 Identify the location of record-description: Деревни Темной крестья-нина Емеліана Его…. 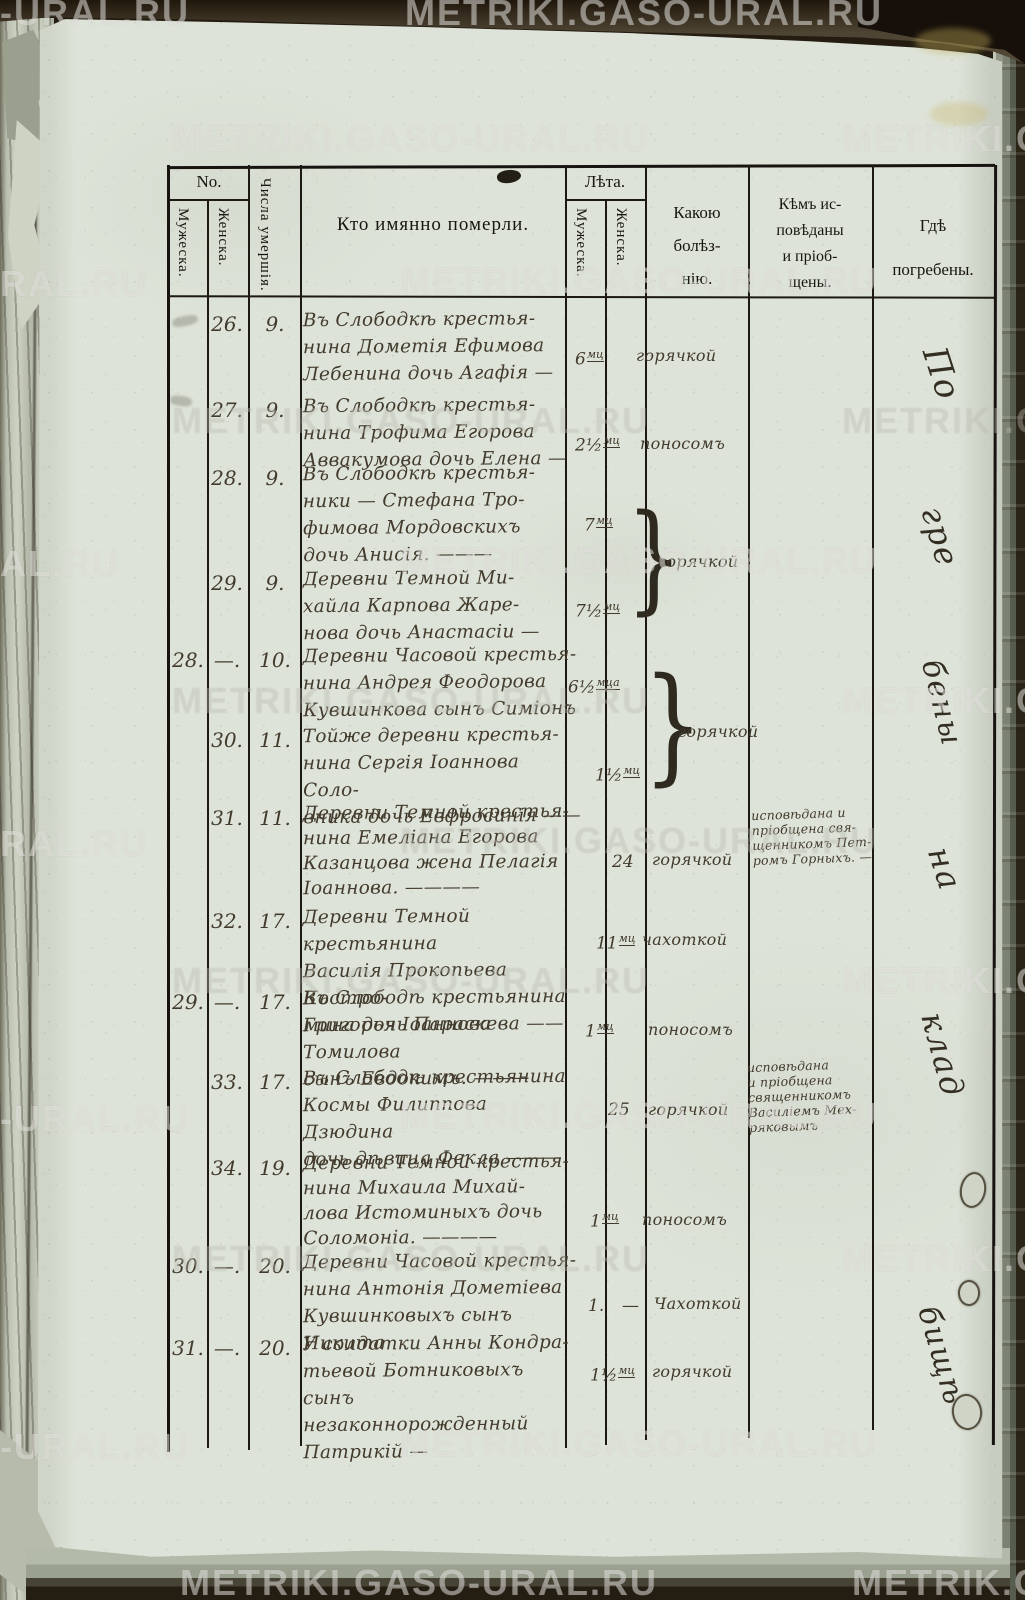
(442, 850).